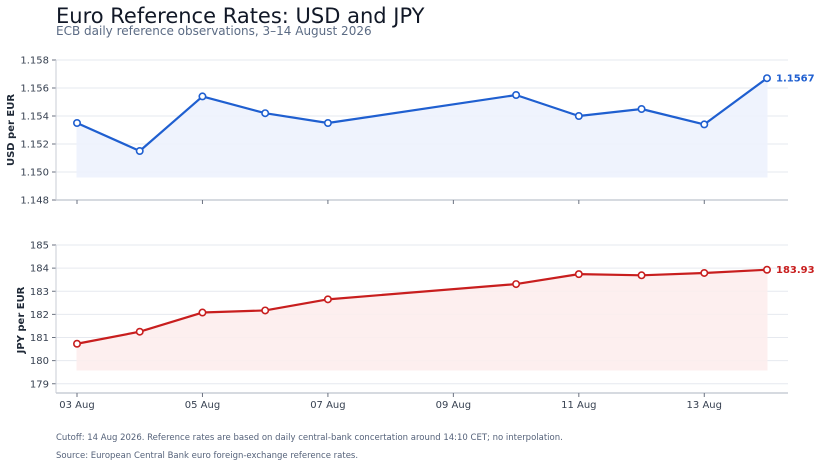 The width and height of the screenshot is (820, 467). Describe the element at coordinates (34, 201) in the screenshot. I see `usd-y-tick-label: 1.148` at that location.